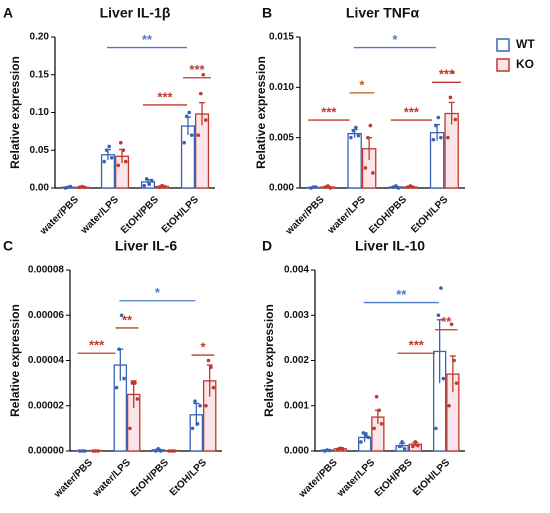 The height and width of the screenshot is (513, 550). I want to click on y-tick-label: 0.00000, so click(46, 451).